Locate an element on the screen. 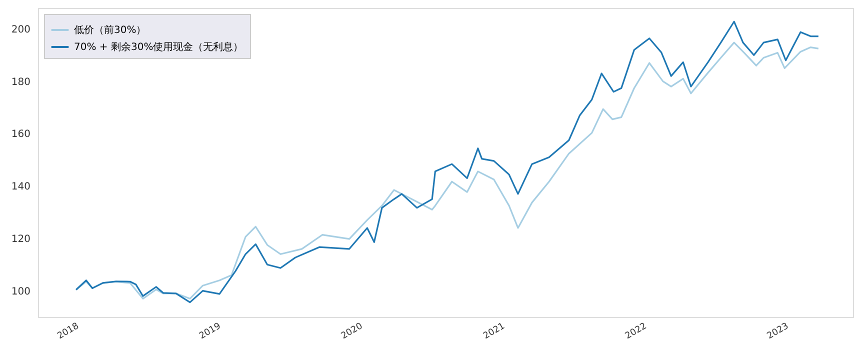 The width and height of the screenshot is (863, 345). y-tick-label: 200 is located at coordinates (20, 30).